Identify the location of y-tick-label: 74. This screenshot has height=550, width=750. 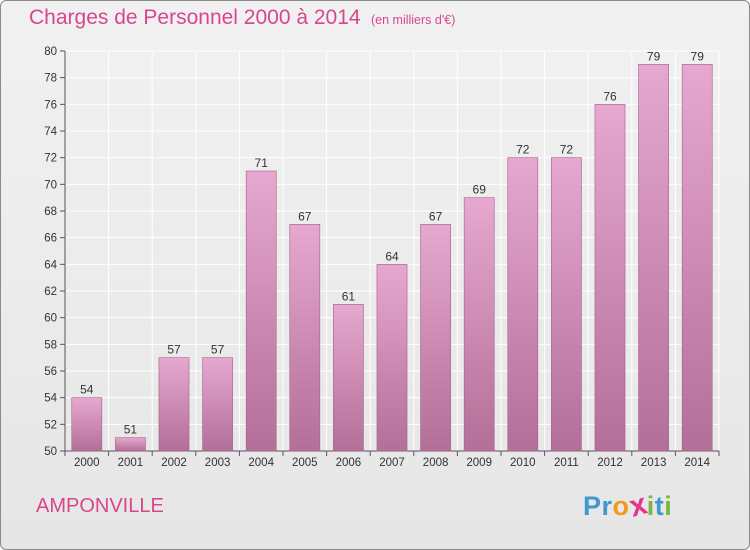
(50, 132).